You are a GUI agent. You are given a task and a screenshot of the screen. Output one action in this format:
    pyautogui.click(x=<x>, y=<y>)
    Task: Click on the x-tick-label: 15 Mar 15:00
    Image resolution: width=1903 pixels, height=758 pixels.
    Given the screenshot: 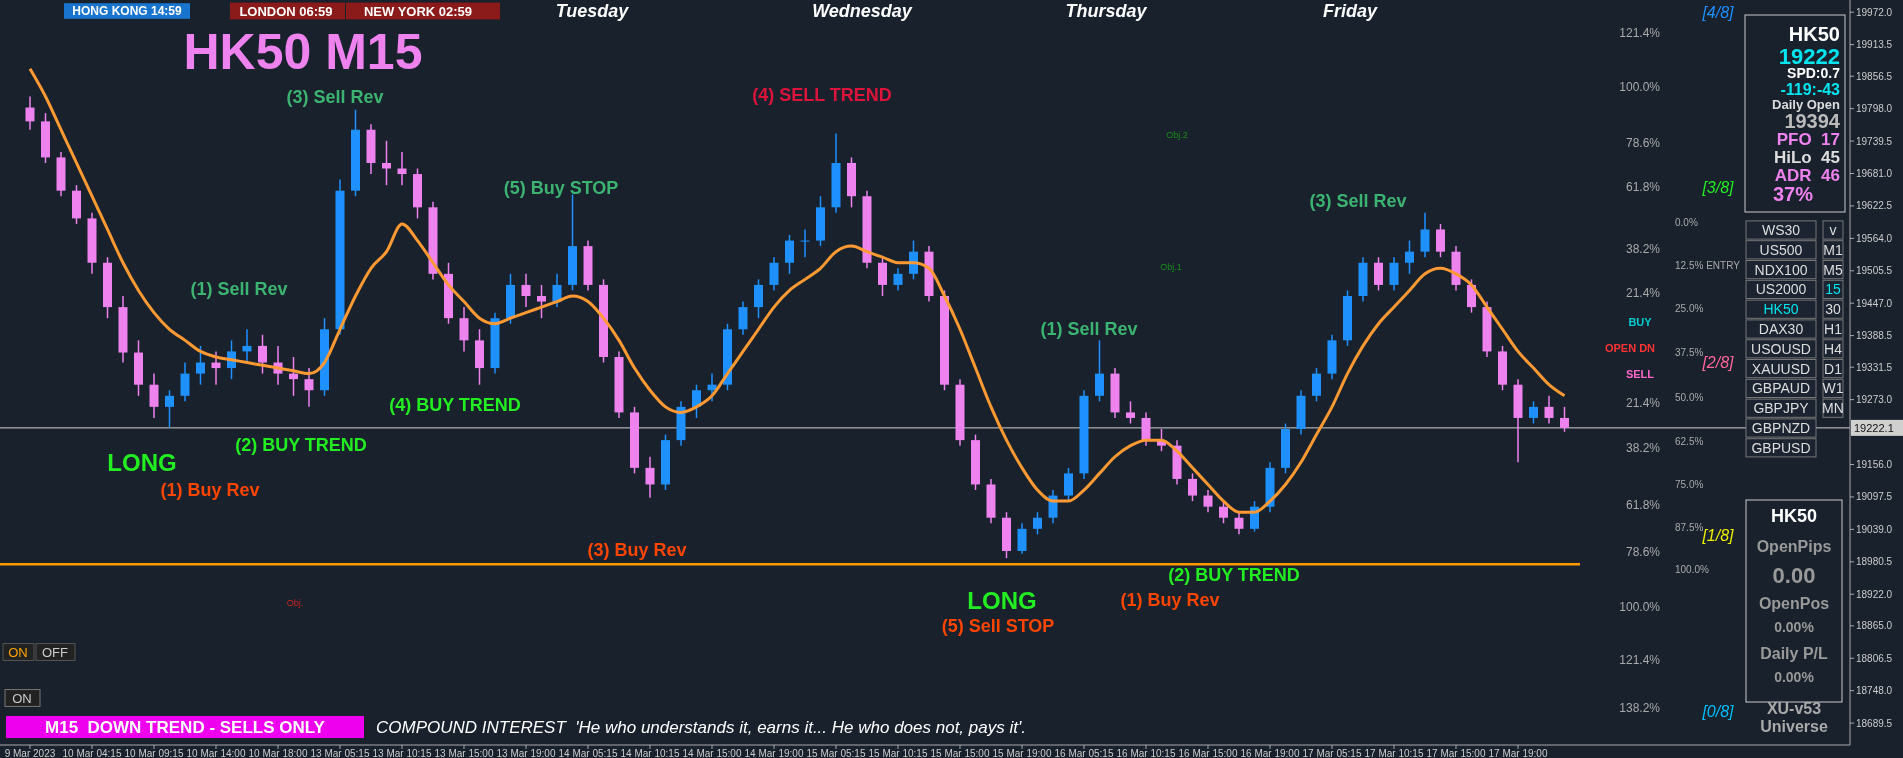 What is the action you would take?
    pyautogui.click(x=960, y=752)
    